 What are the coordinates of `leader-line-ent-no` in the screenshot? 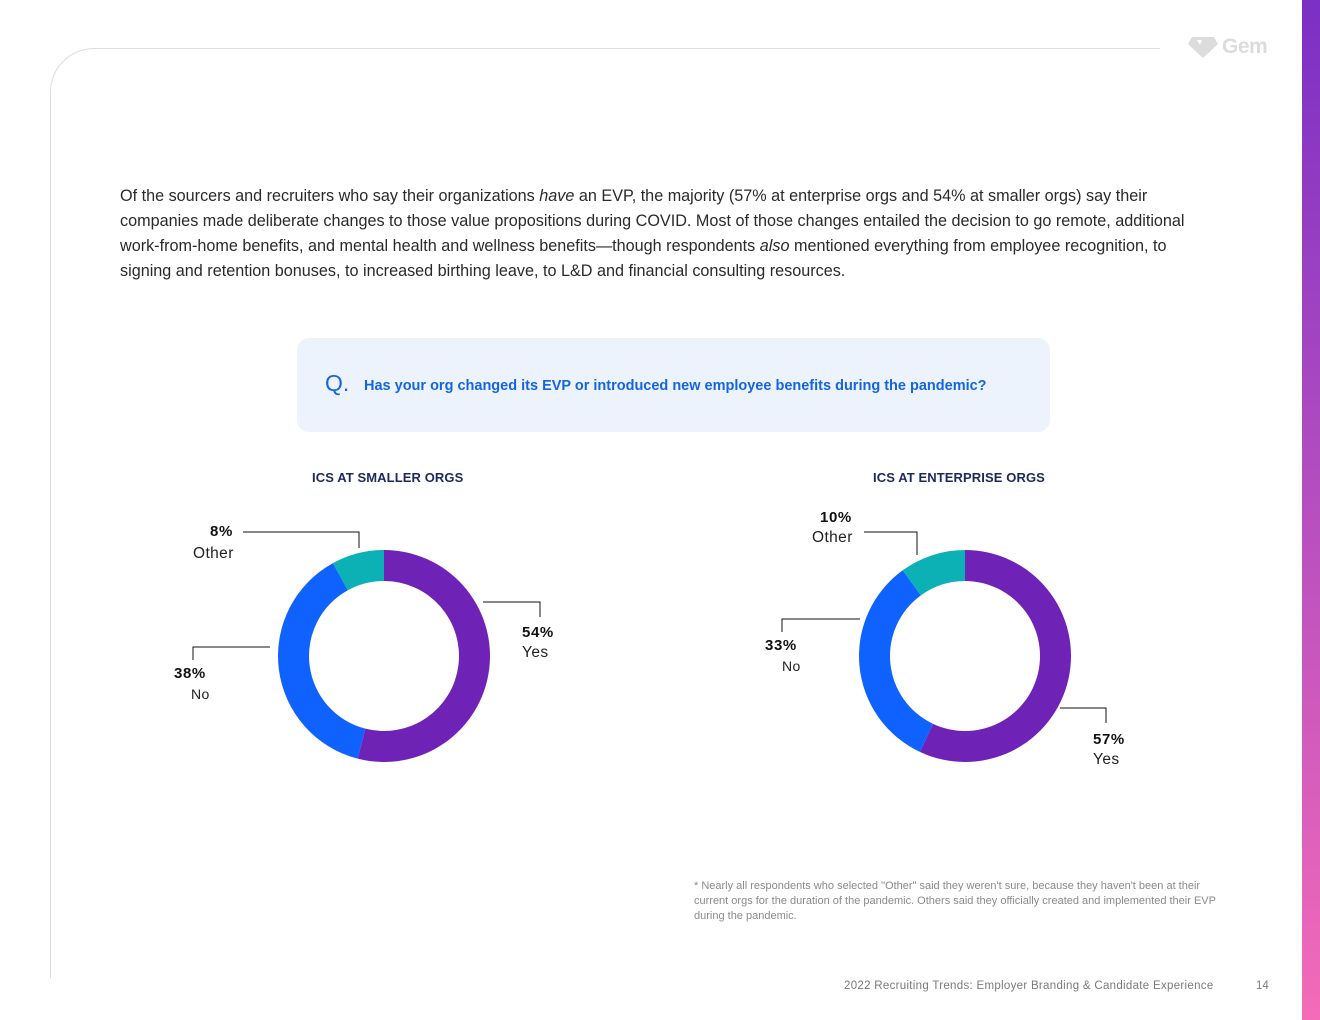 It's located at (820, 625).